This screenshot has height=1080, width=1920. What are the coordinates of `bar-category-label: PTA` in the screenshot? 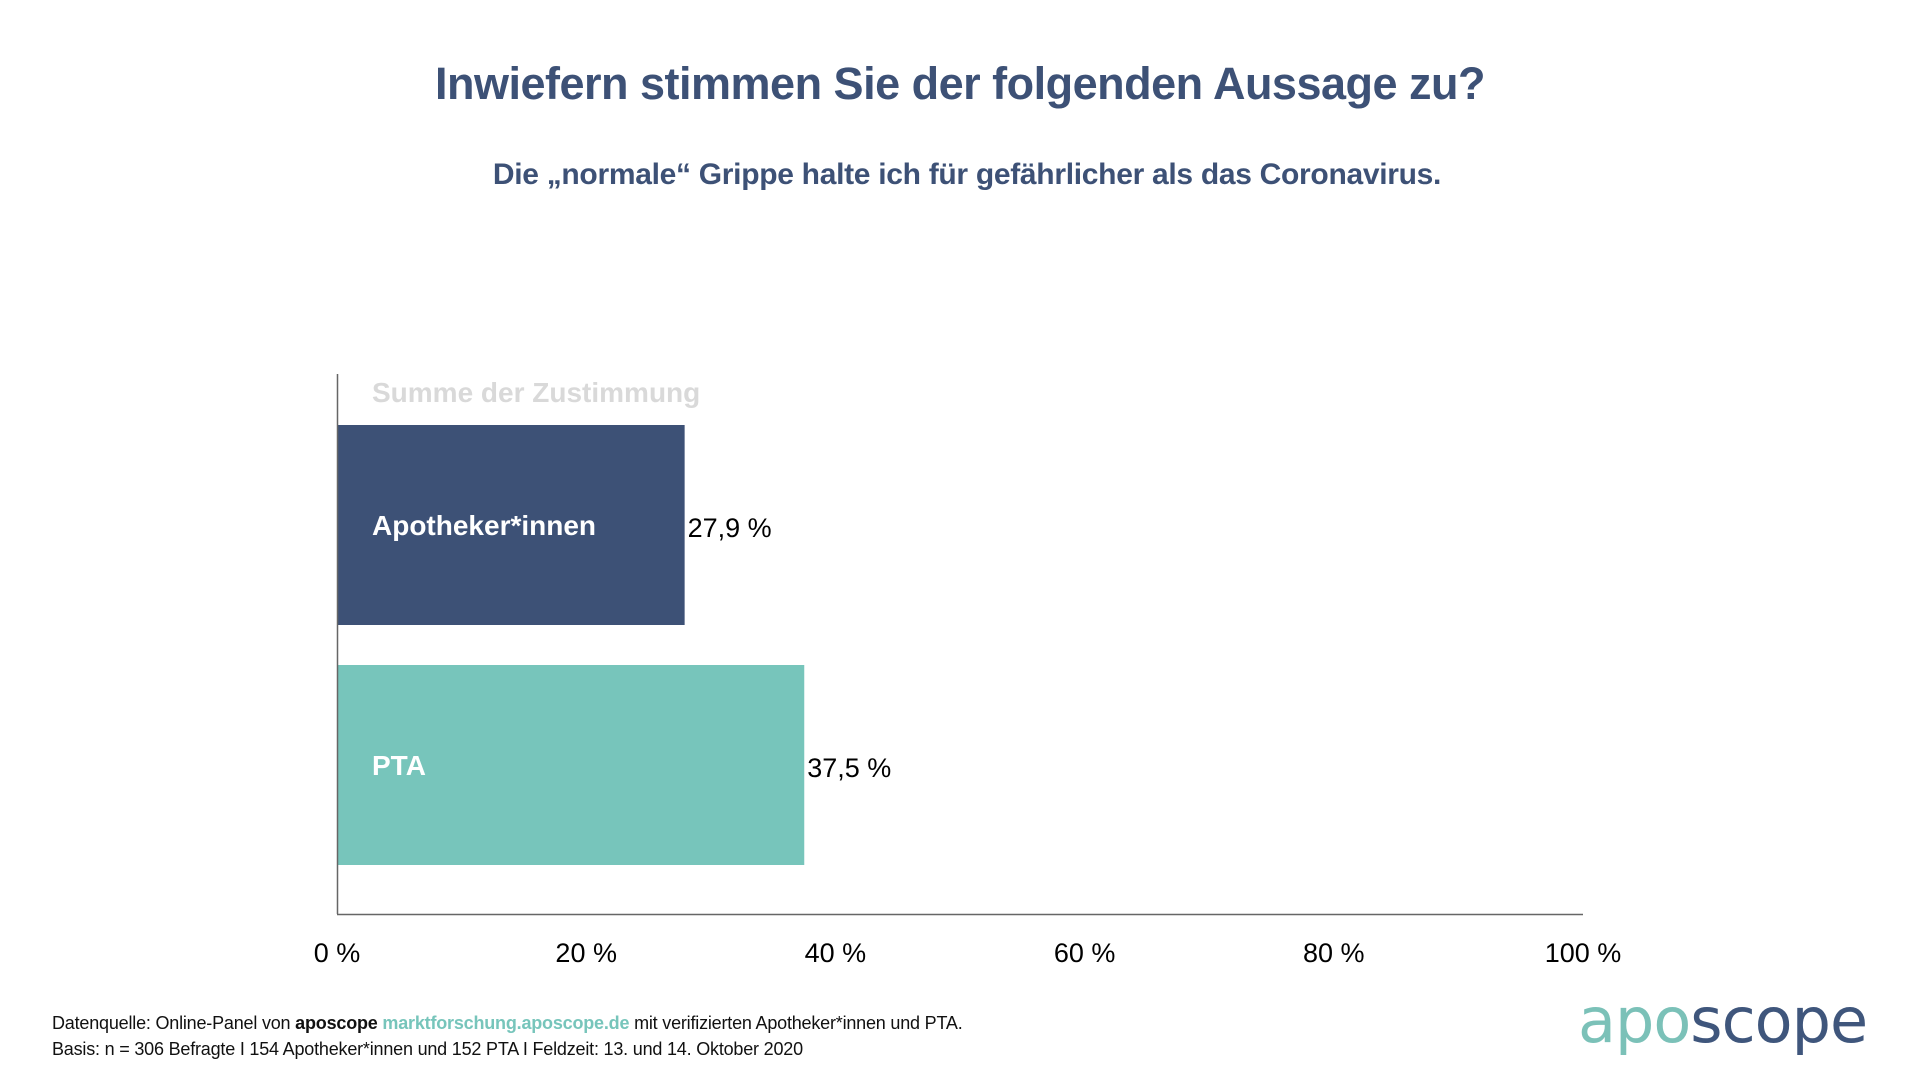 It's located at (399, 765).